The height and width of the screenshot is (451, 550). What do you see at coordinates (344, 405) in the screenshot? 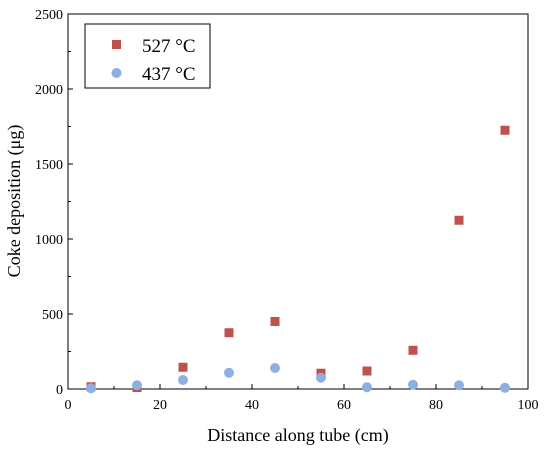
I see `x-tick-label: 60` at bounding box center [344, 405].